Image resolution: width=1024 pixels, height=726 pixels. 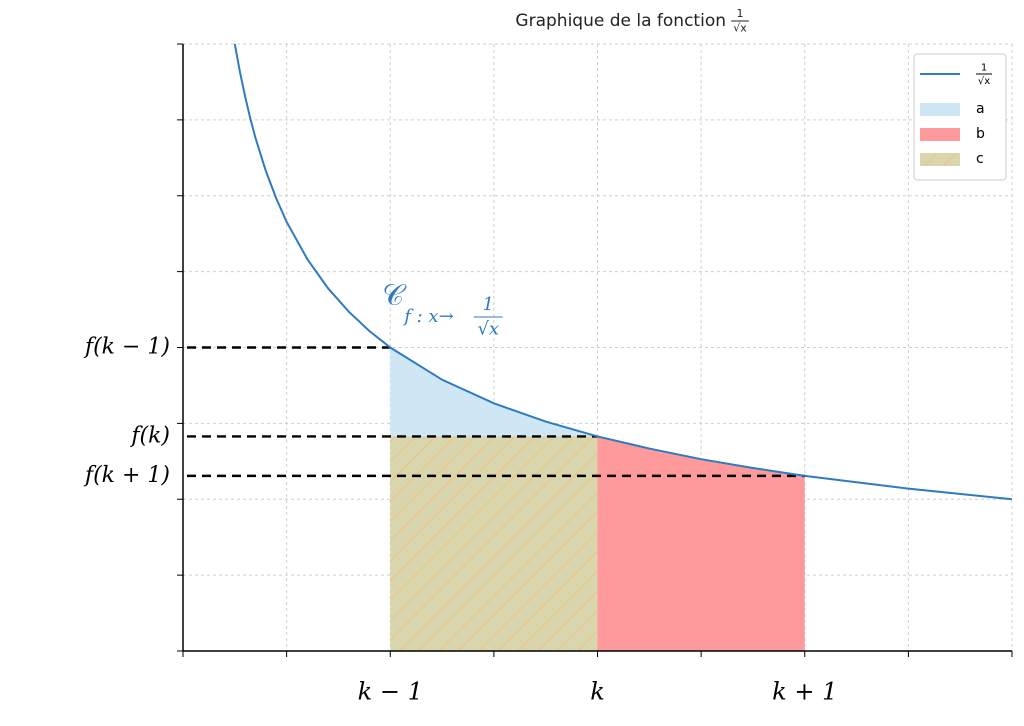 What do you see at coordinates (427, 316) in the screenshot?
I see `annotation-subscript: f : x→` at bounding box center [427, 316].